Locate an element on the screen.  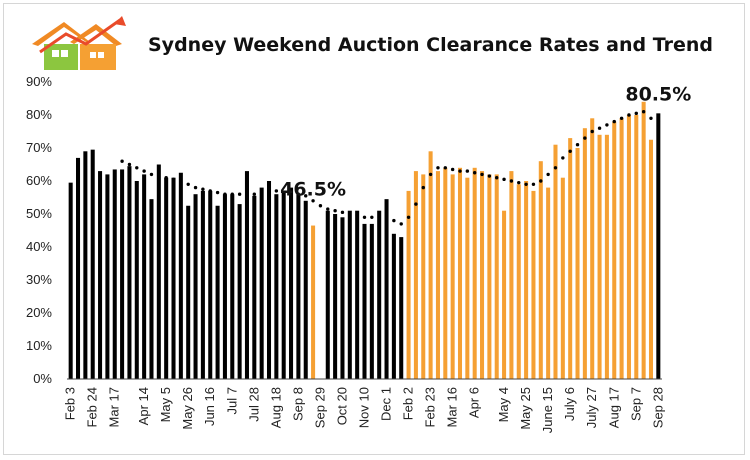
y-tick-label: 60% is located at coordinates (39, 180).